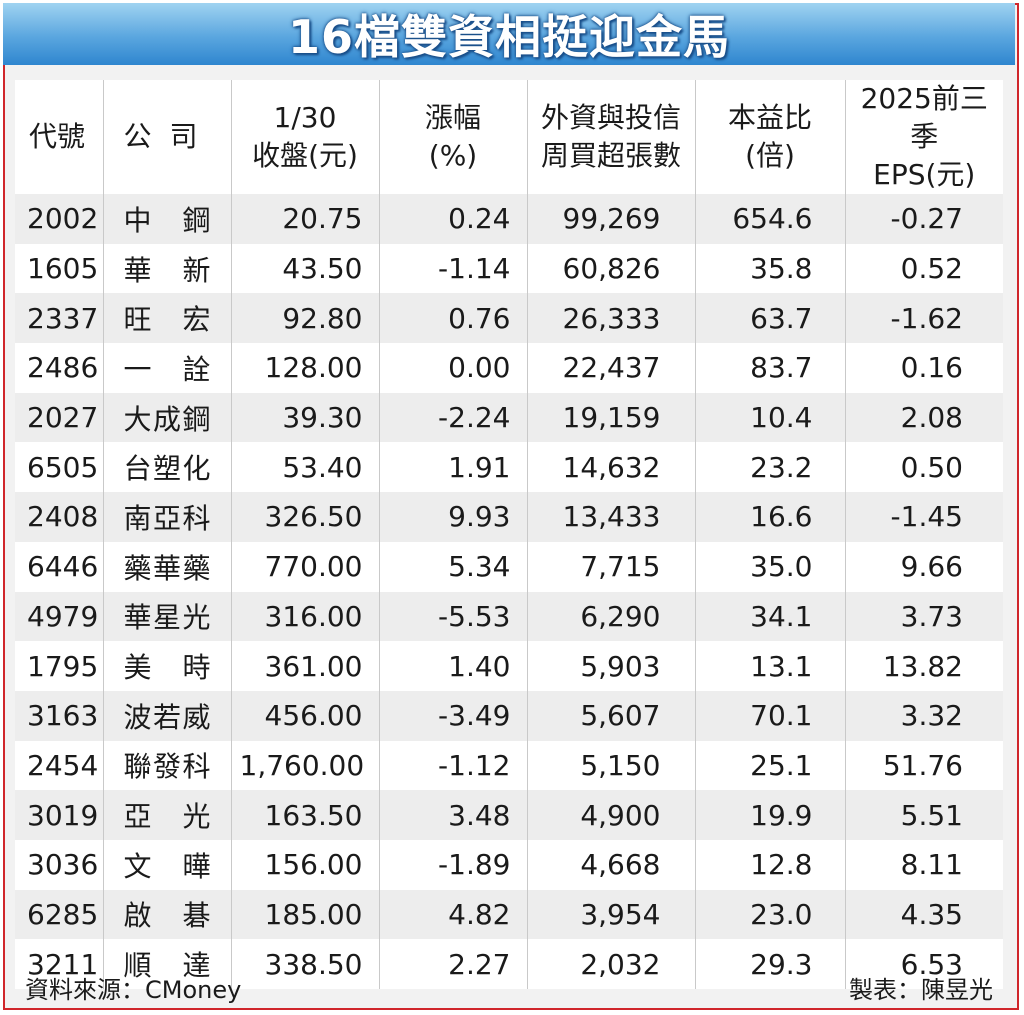 The image size is (1024, 1015). What do you see at coordinates (167, 219) in the screenshot?
I see `cell-company: 中鋼` at bounding box center [167, 219].